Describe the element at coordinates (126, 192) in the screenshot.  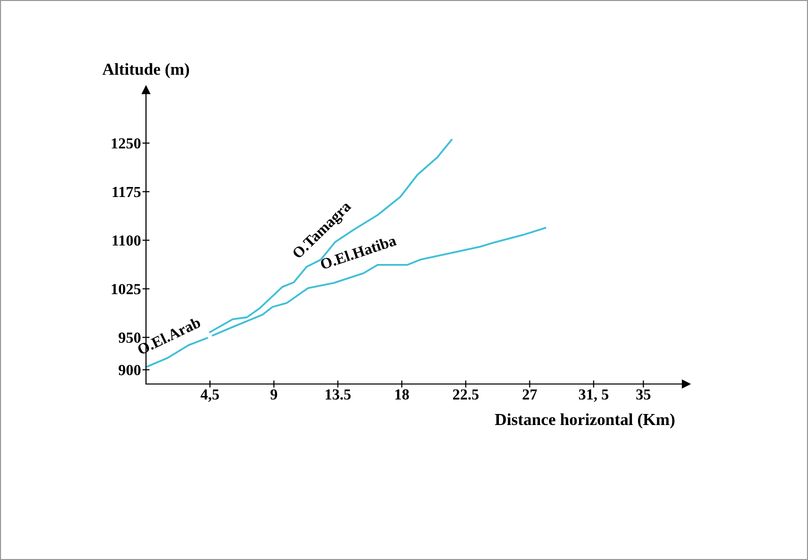
I see `y-tick-label: 1175` at that location.